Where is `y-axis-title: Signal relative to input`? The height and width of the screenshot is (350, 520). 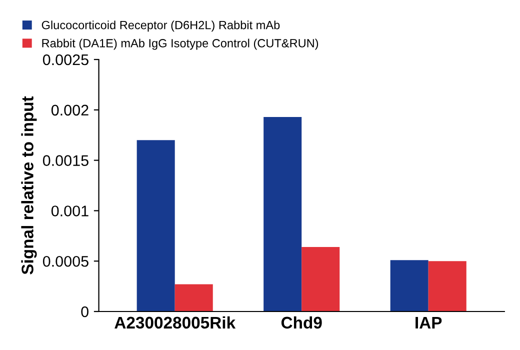 y-axis-title: Signal relative to input is located at coordinates (29, 185).